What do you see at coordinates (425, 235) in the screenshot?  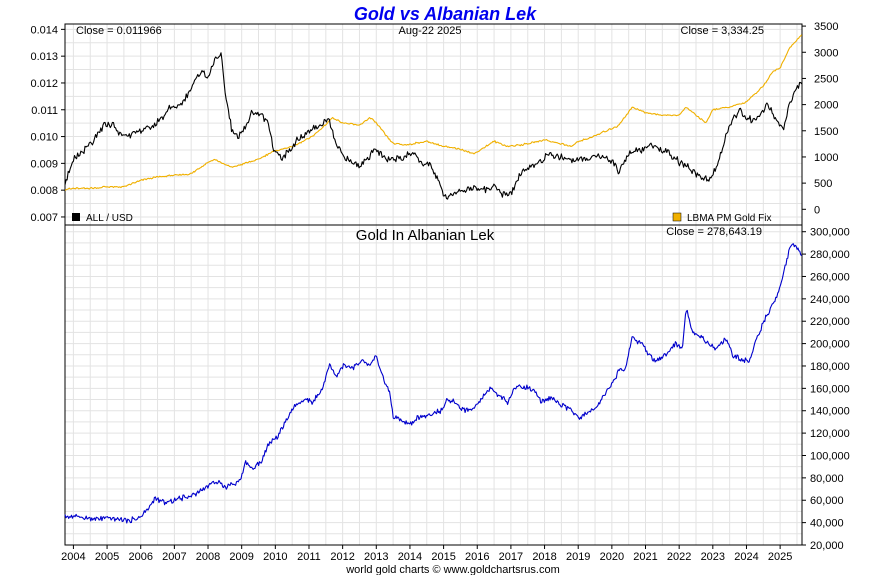 I see `bottom-panel-title: Gold In Albanian Lek` at bounding box center [425, 235].